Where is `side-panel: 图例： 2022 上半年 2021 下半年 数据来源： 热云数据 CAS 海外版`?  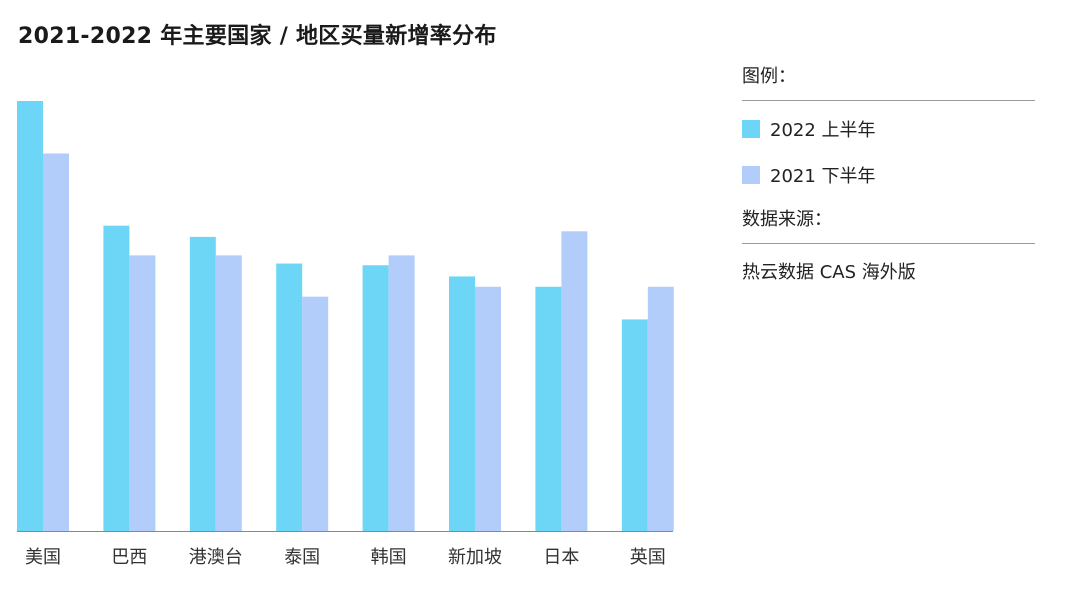
side-panel: 图例： 2022 上半年 2021 下半年 数据来源： 热云数据 CAS 海外版 is located at coordinates (888, 174).